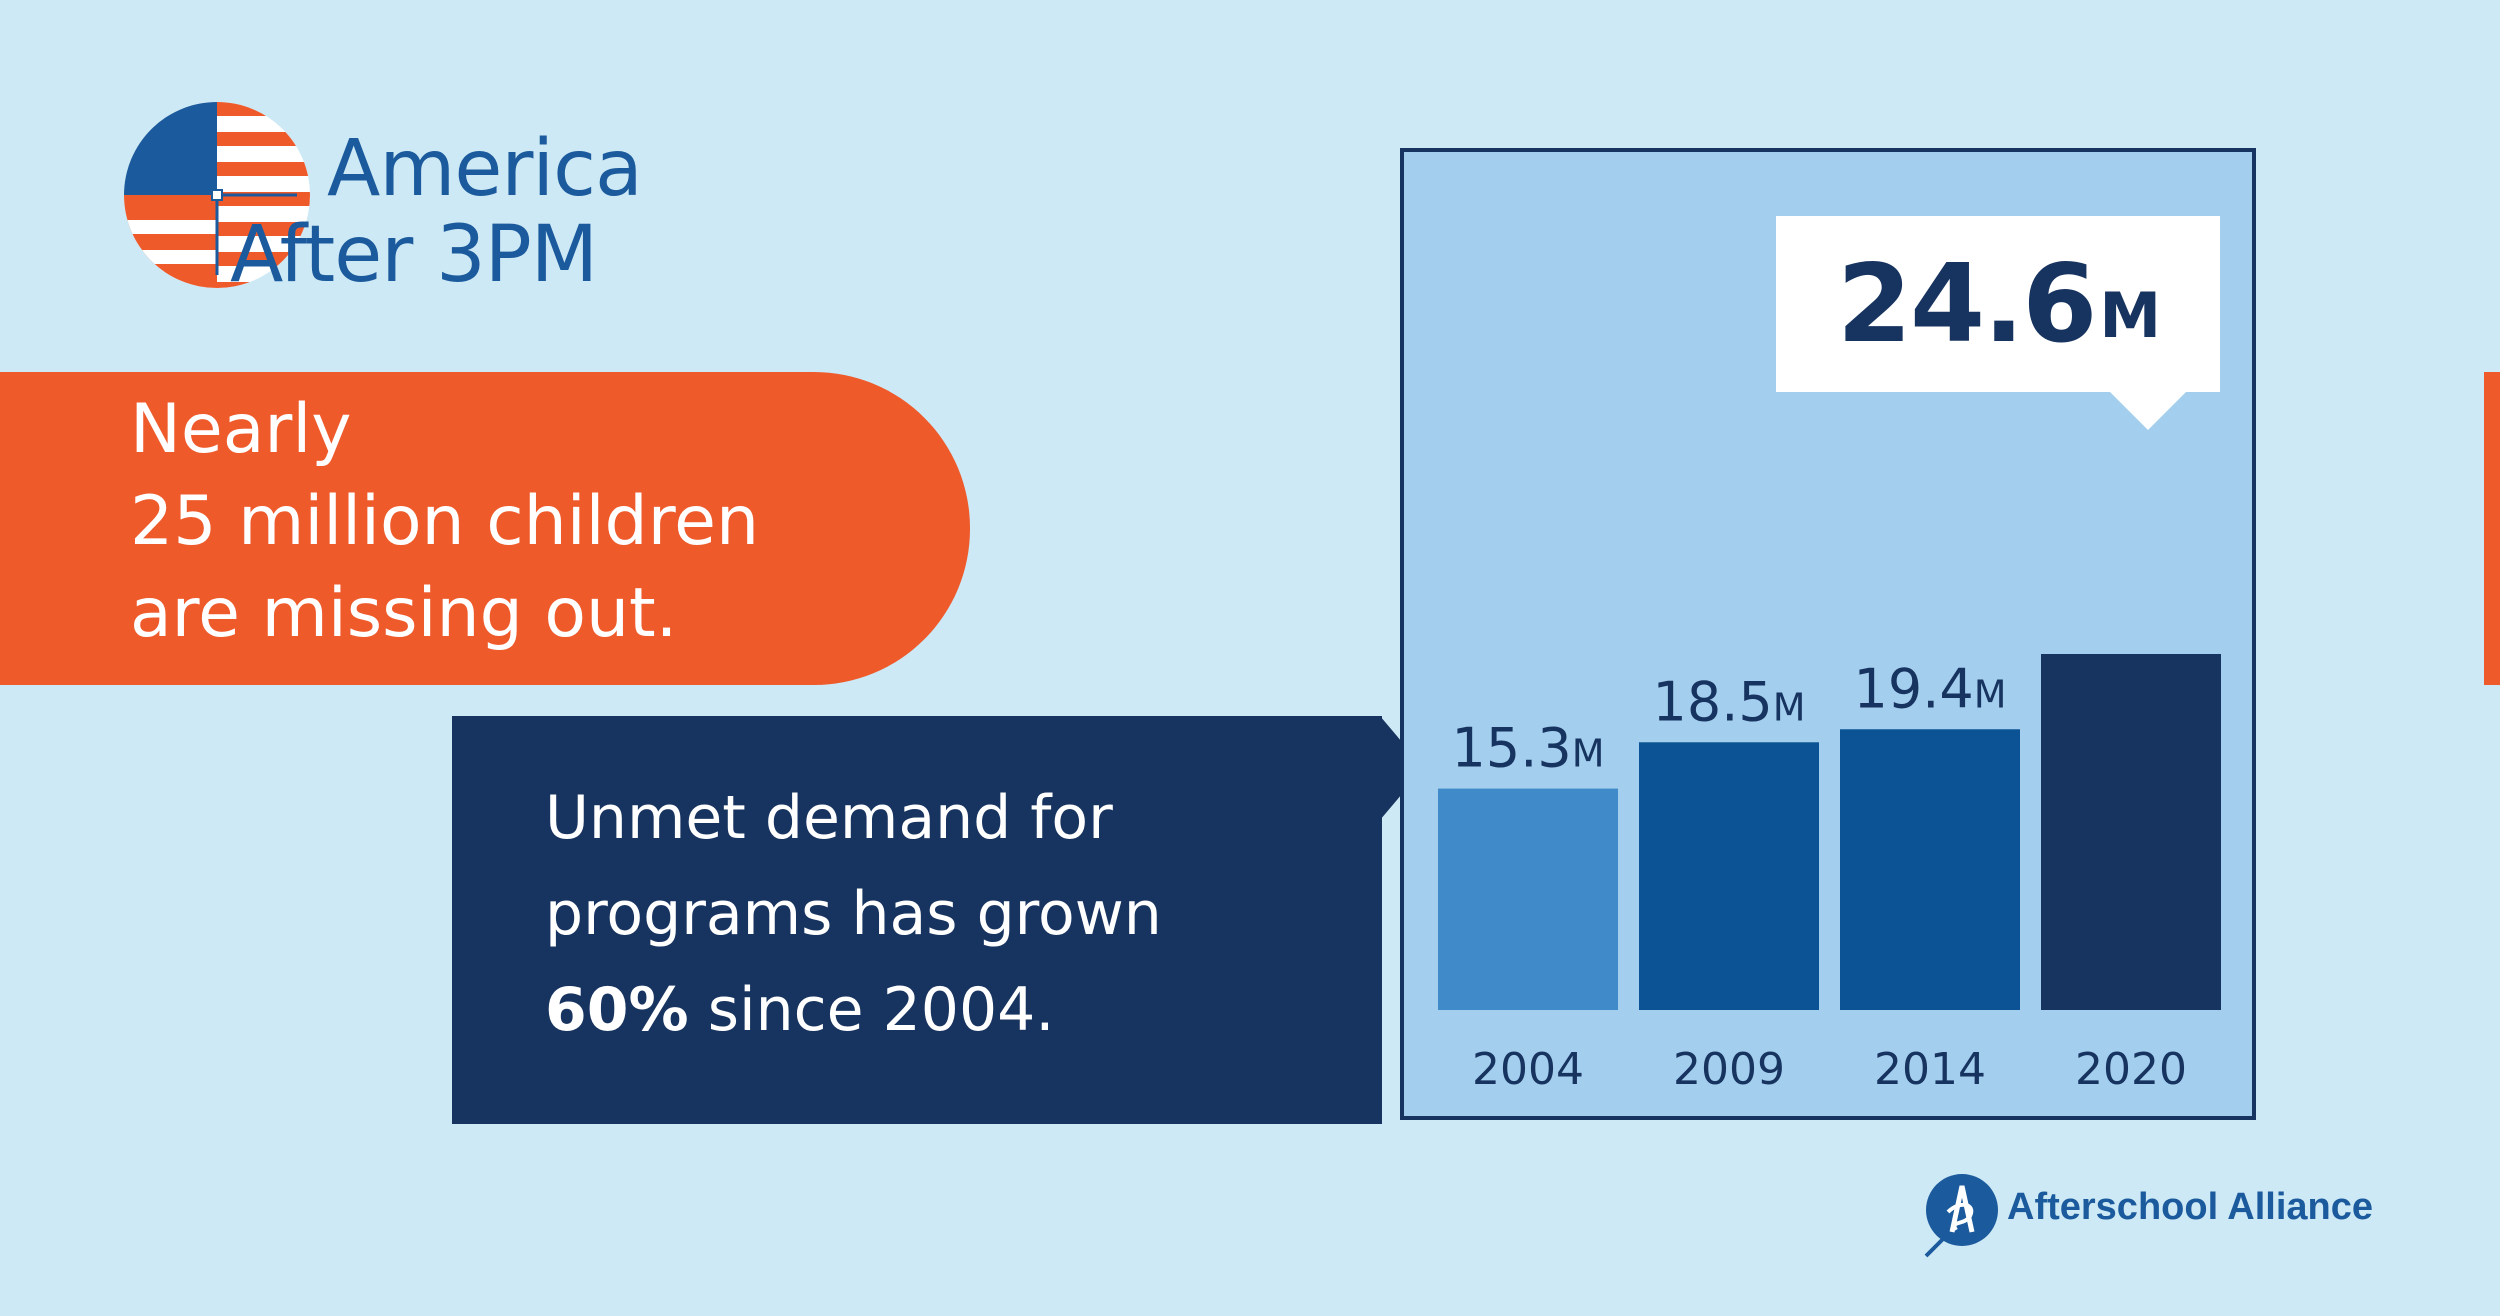 This screenshot has width=2500, height=1316. I want to click on x-tick-label: 2009, so click(1729, 1069).